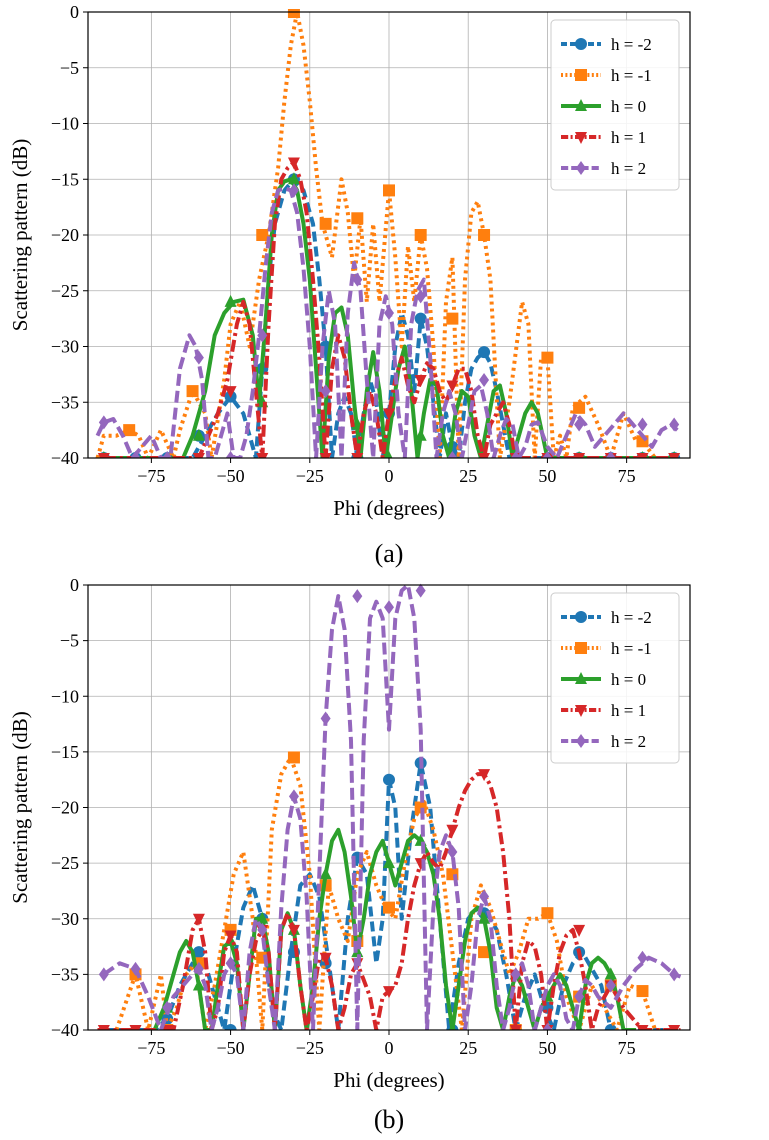  Describe the element at coordinates (631, 617) in the screenshot. I see `legend-label: h = -2` at that location.